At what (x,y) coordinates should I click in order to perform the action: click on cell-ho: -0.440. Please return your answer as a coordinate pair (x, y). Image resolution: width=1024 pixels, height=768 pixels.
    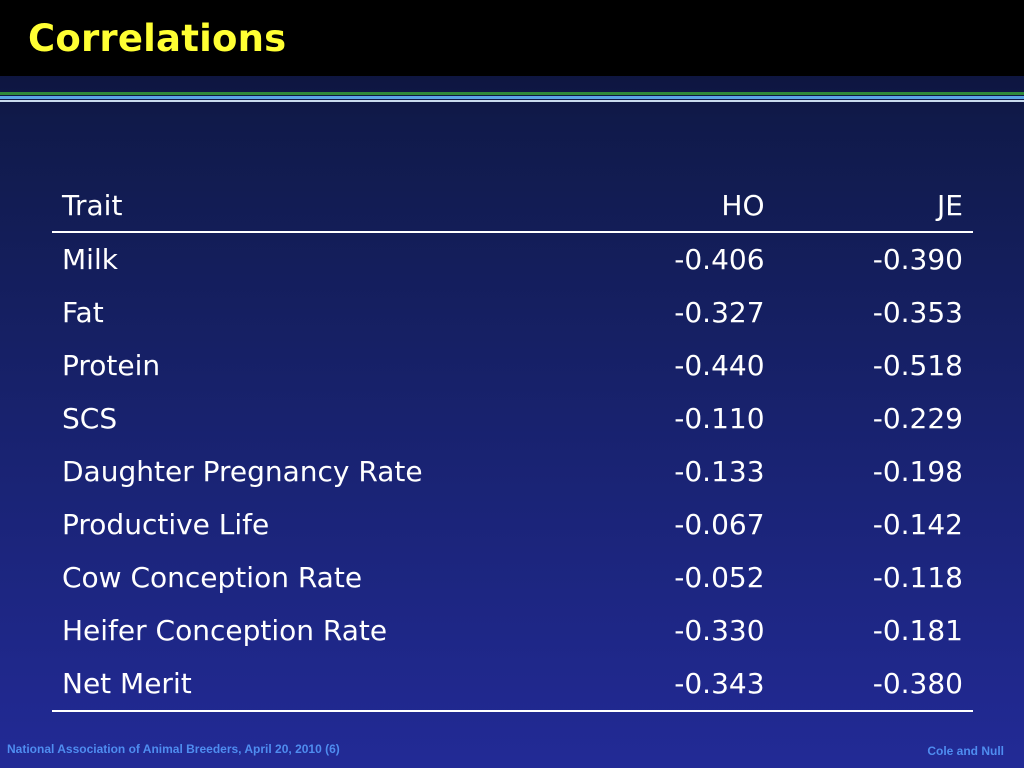
    Looking at the image, I should click on (719, 365).